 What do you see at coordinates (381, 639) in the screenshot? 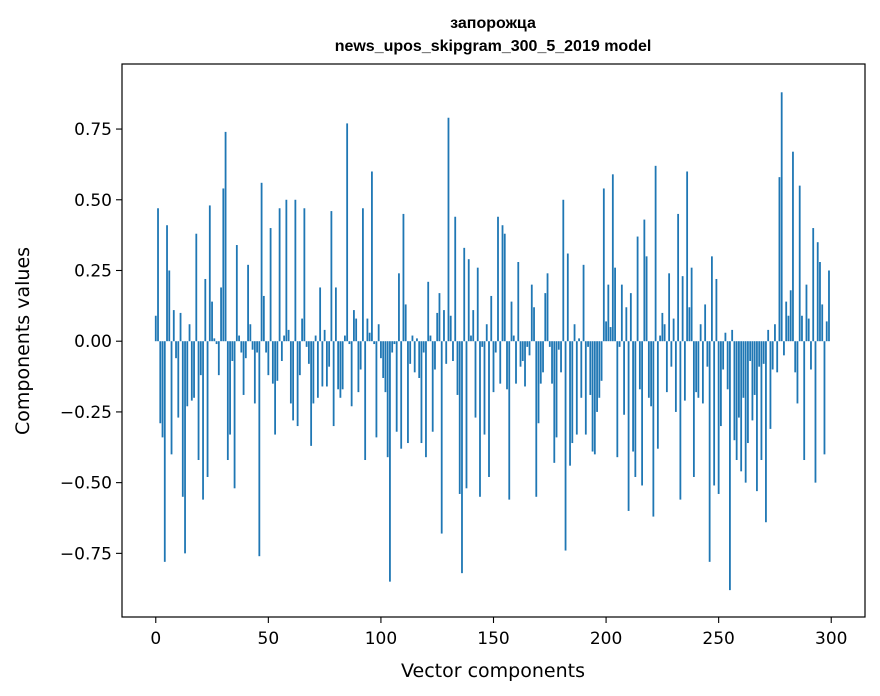
I see `x-tick-label: 100` at bounding box center [381, 639].